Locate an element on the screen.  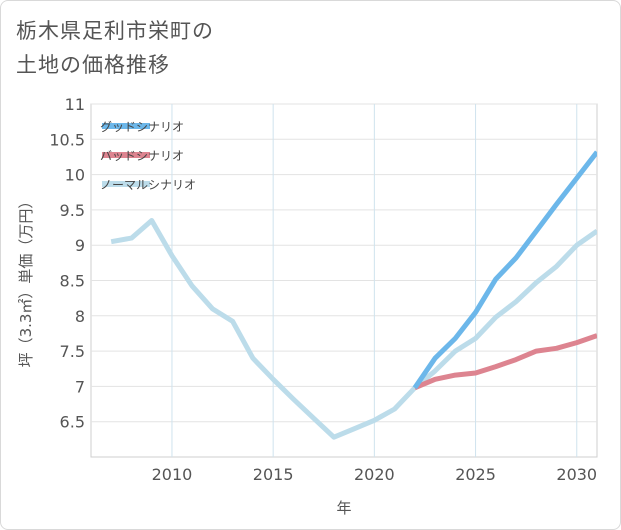
y-tick-label: 8 is located at coordinates (80, 316).